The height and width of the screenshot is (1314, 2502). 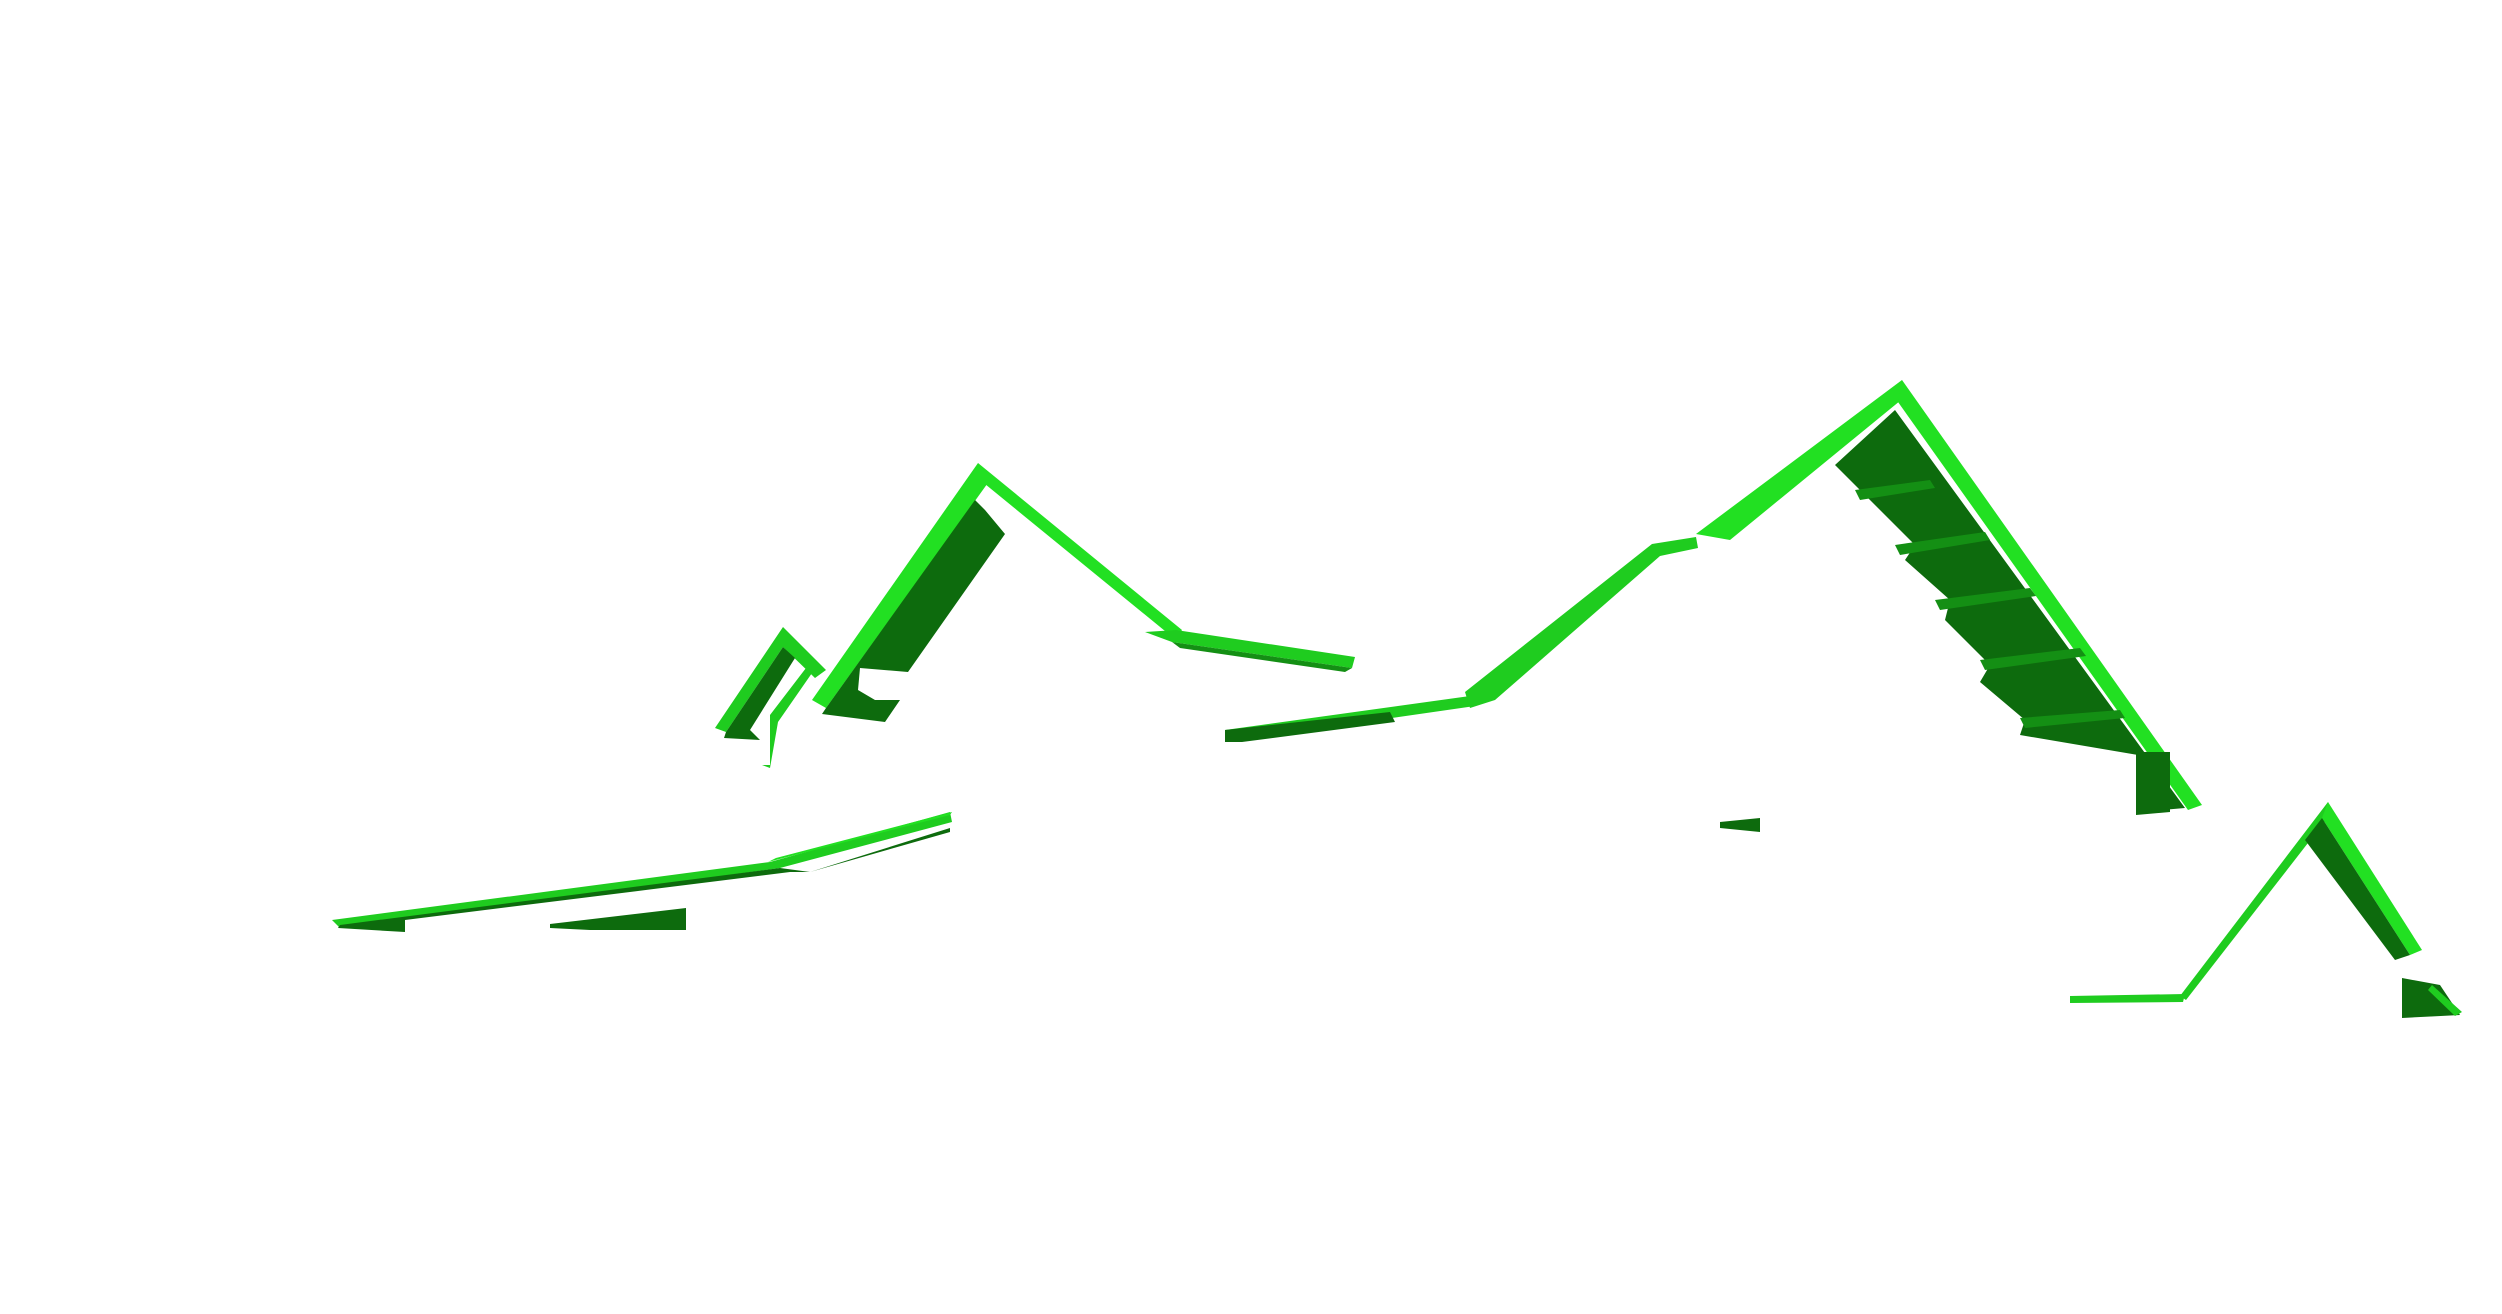 I want to click on roof-main-peak-wall, so click(x=2153, y=783).